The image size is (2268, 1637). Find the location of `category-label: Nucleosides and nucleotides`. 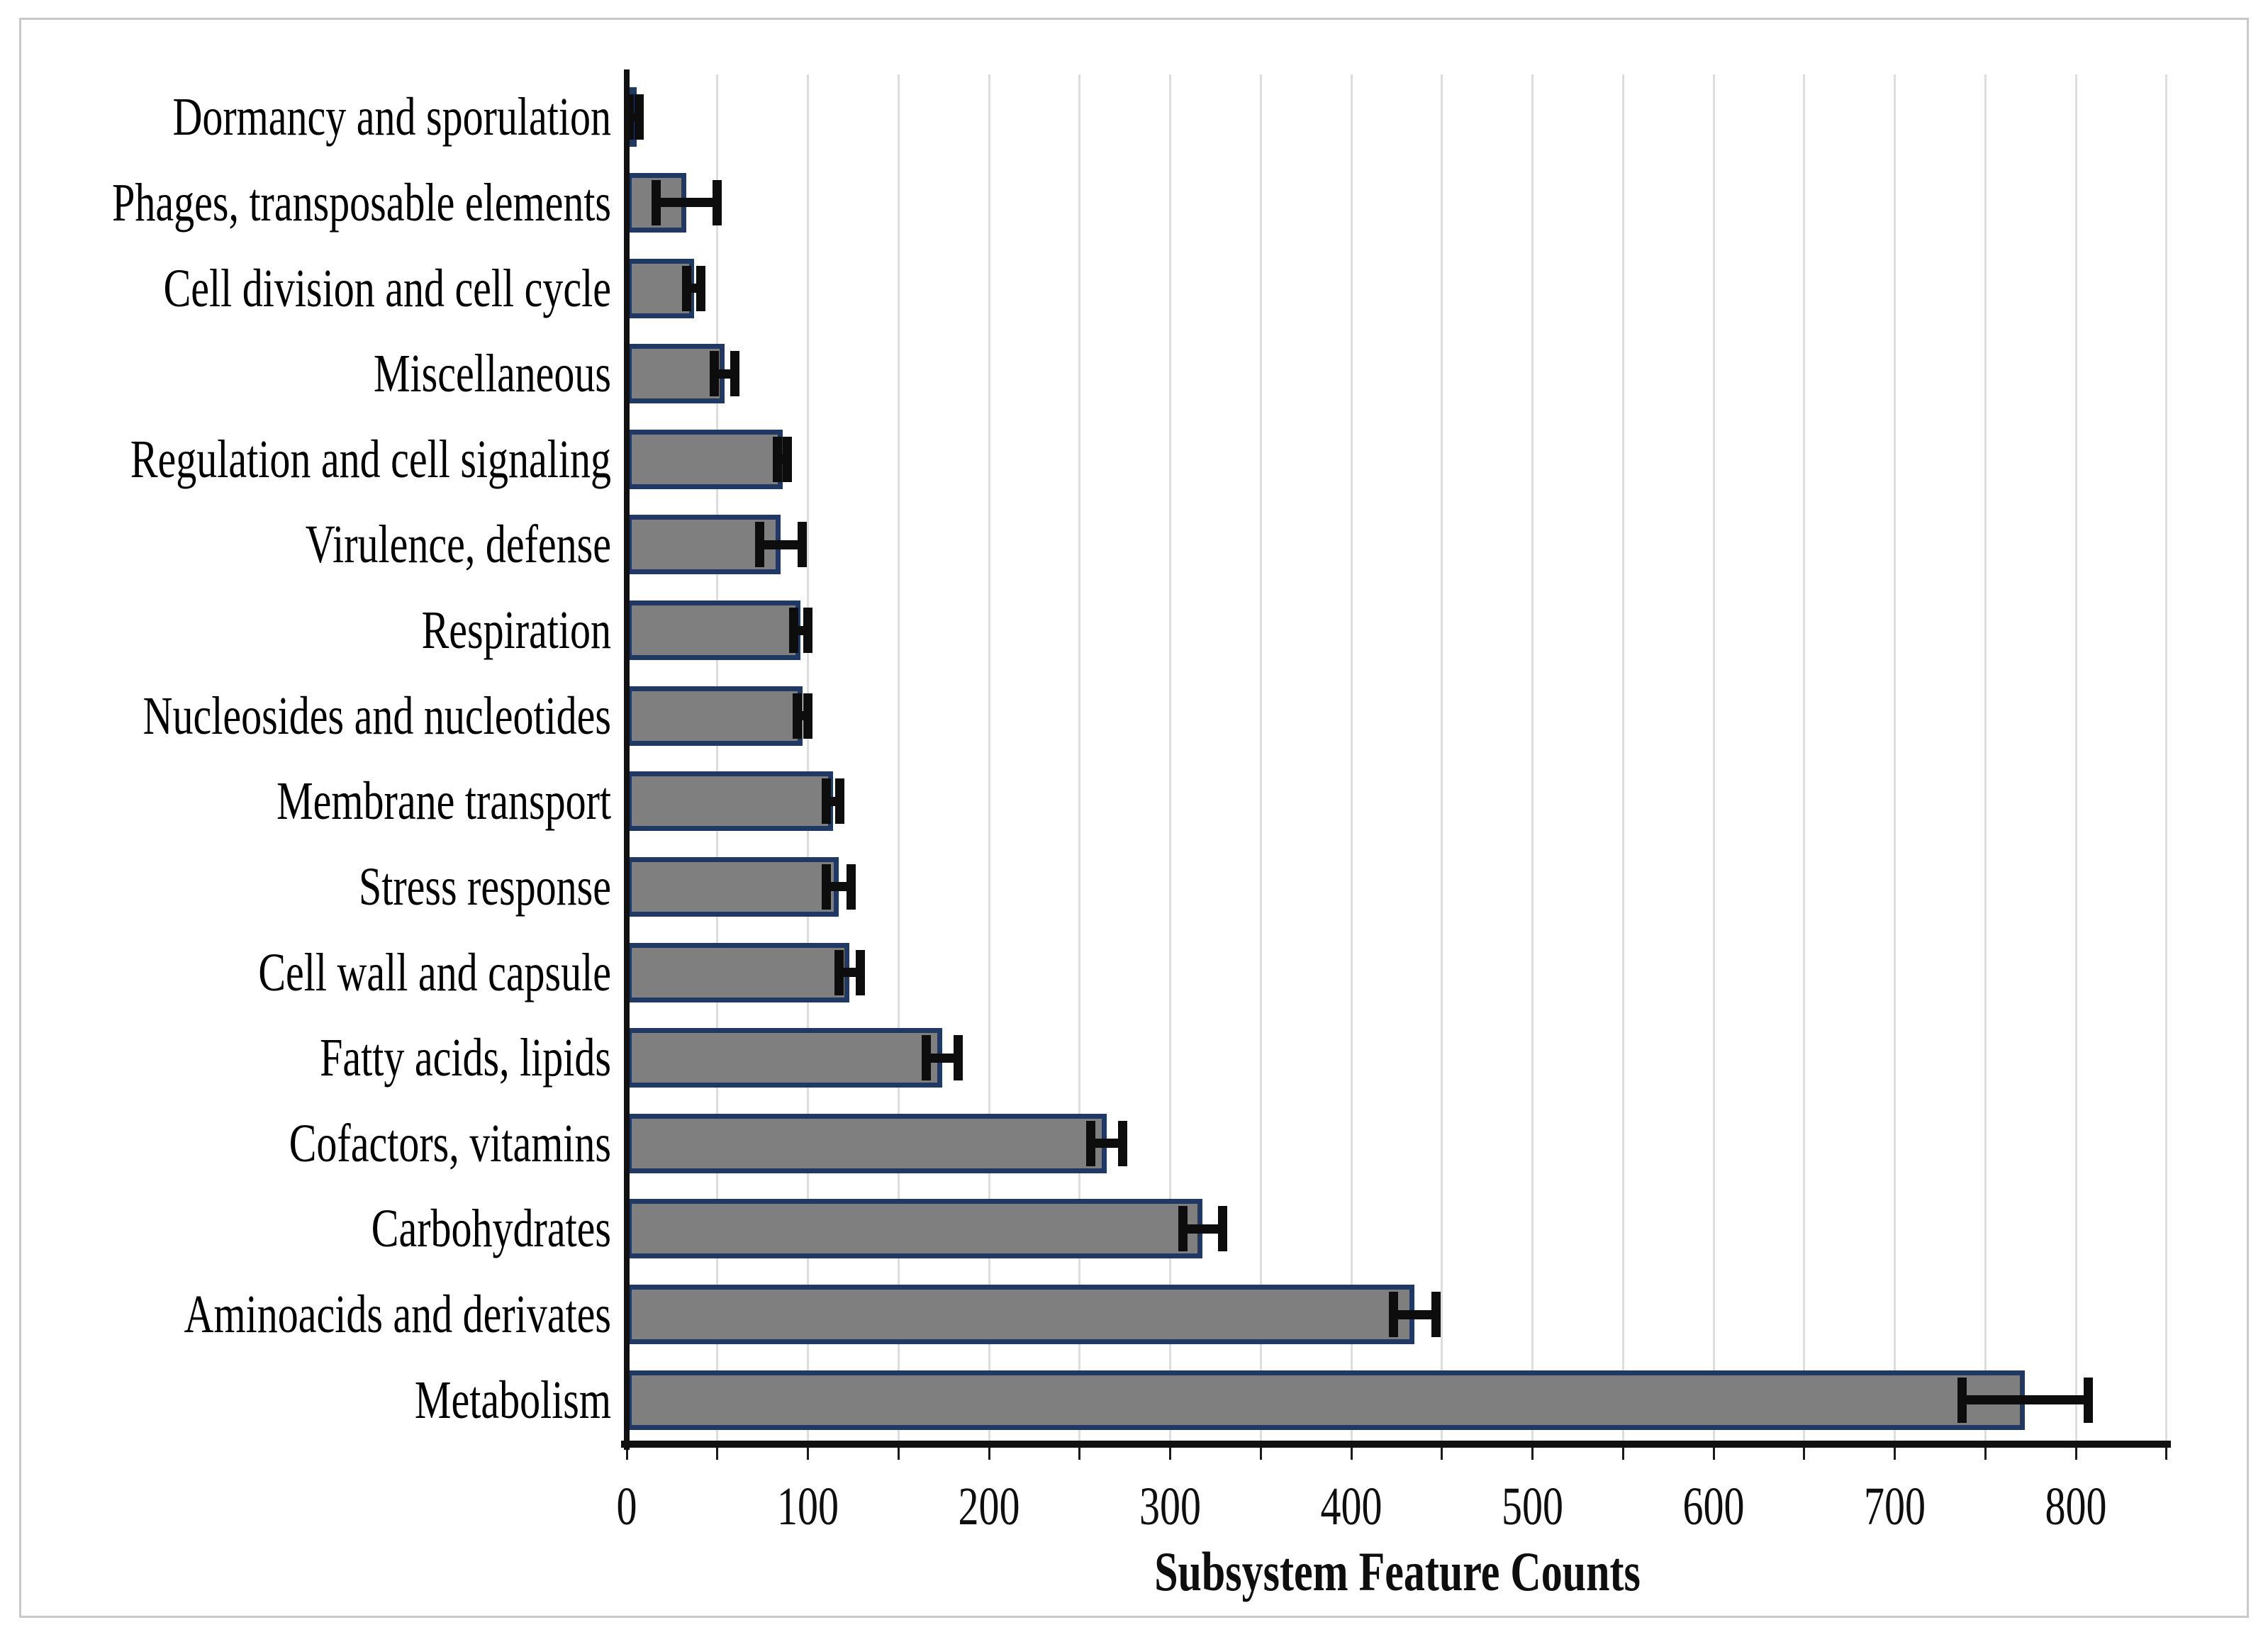

category-label: Nucleosides and nucleotides is located at coordinates (377, 715).